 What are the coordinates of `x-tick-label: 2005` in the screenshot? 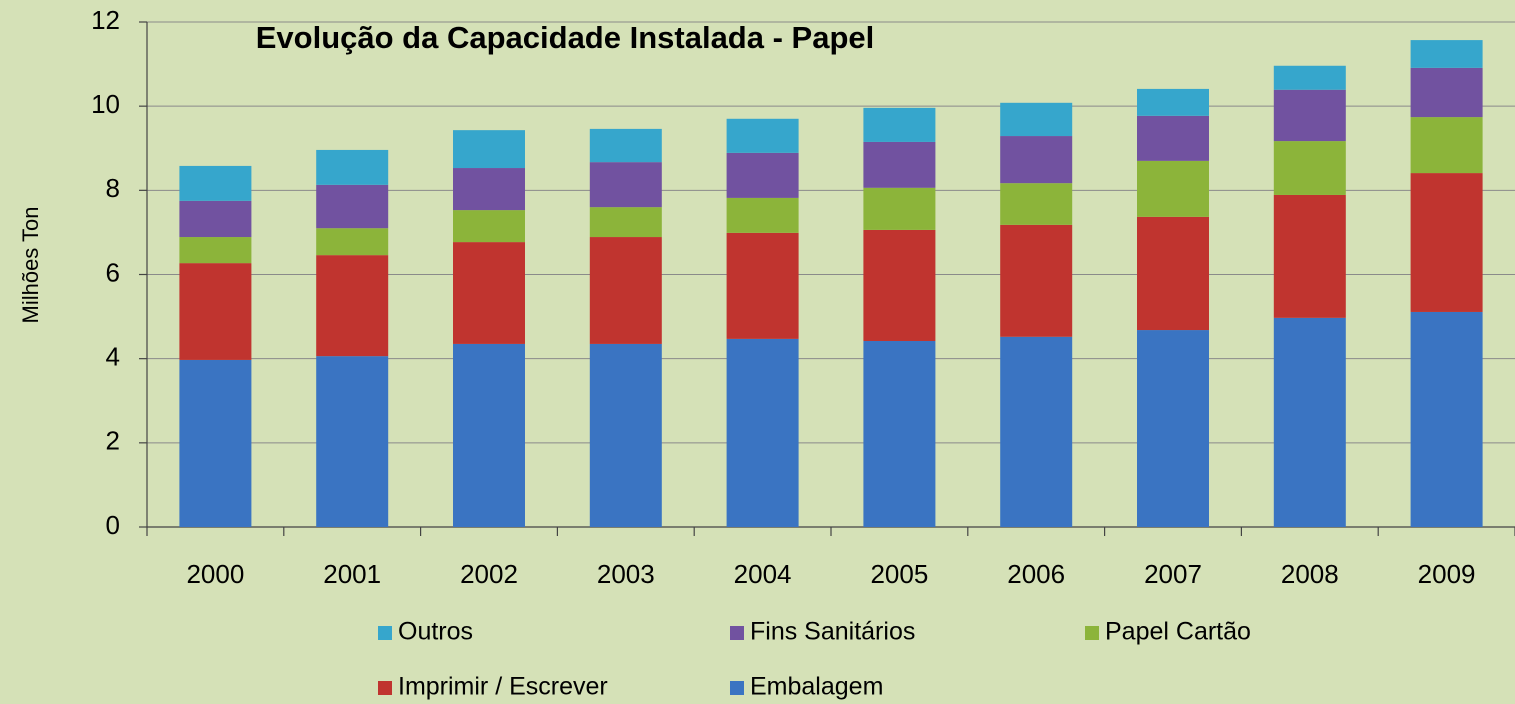 It's located at (899, 574).